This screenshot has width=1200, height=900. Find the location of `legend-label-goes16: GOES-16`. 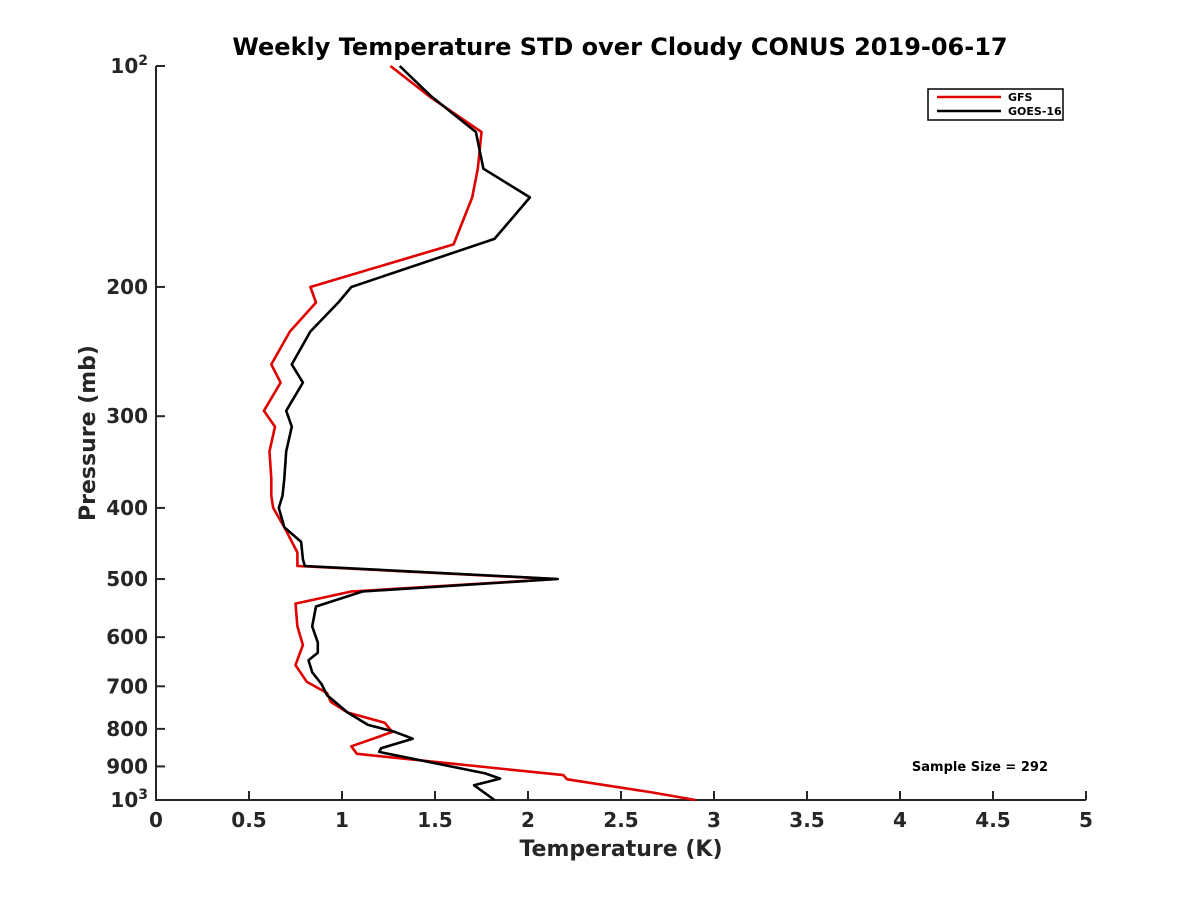

legend-label-goes16: GOES-16 is located at coordinates (1035, 111).